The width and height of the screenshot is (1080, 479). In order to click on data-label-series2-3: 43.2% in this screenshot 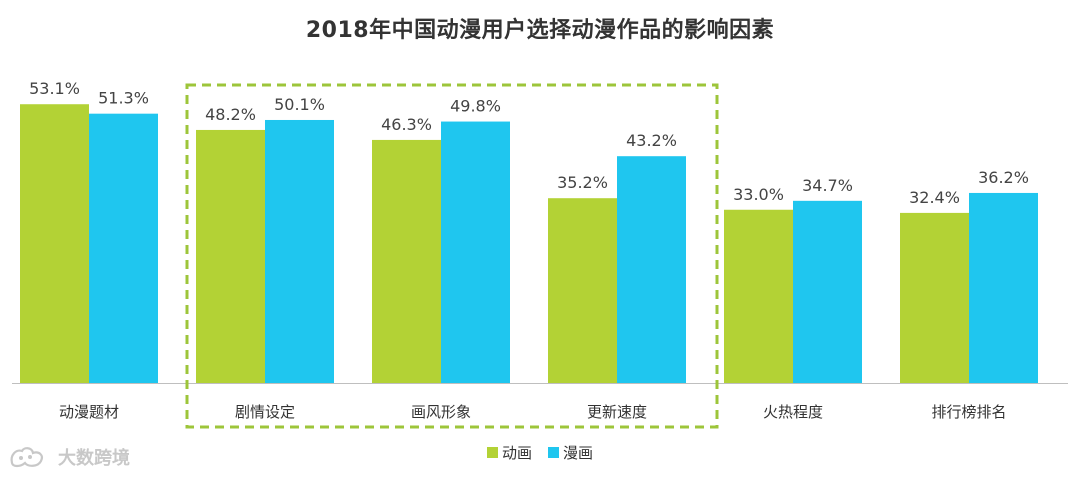, I will do `click(651, 140)`.